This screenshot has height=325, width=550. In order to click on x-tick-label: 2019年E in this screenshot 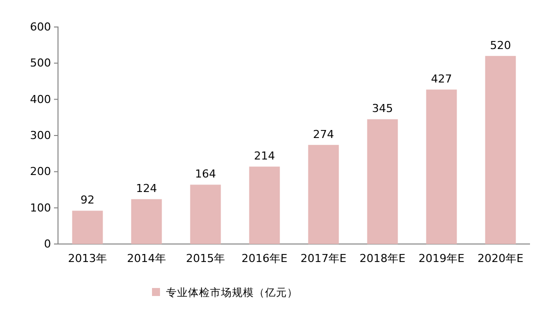, I will do `click(441, 258)`.